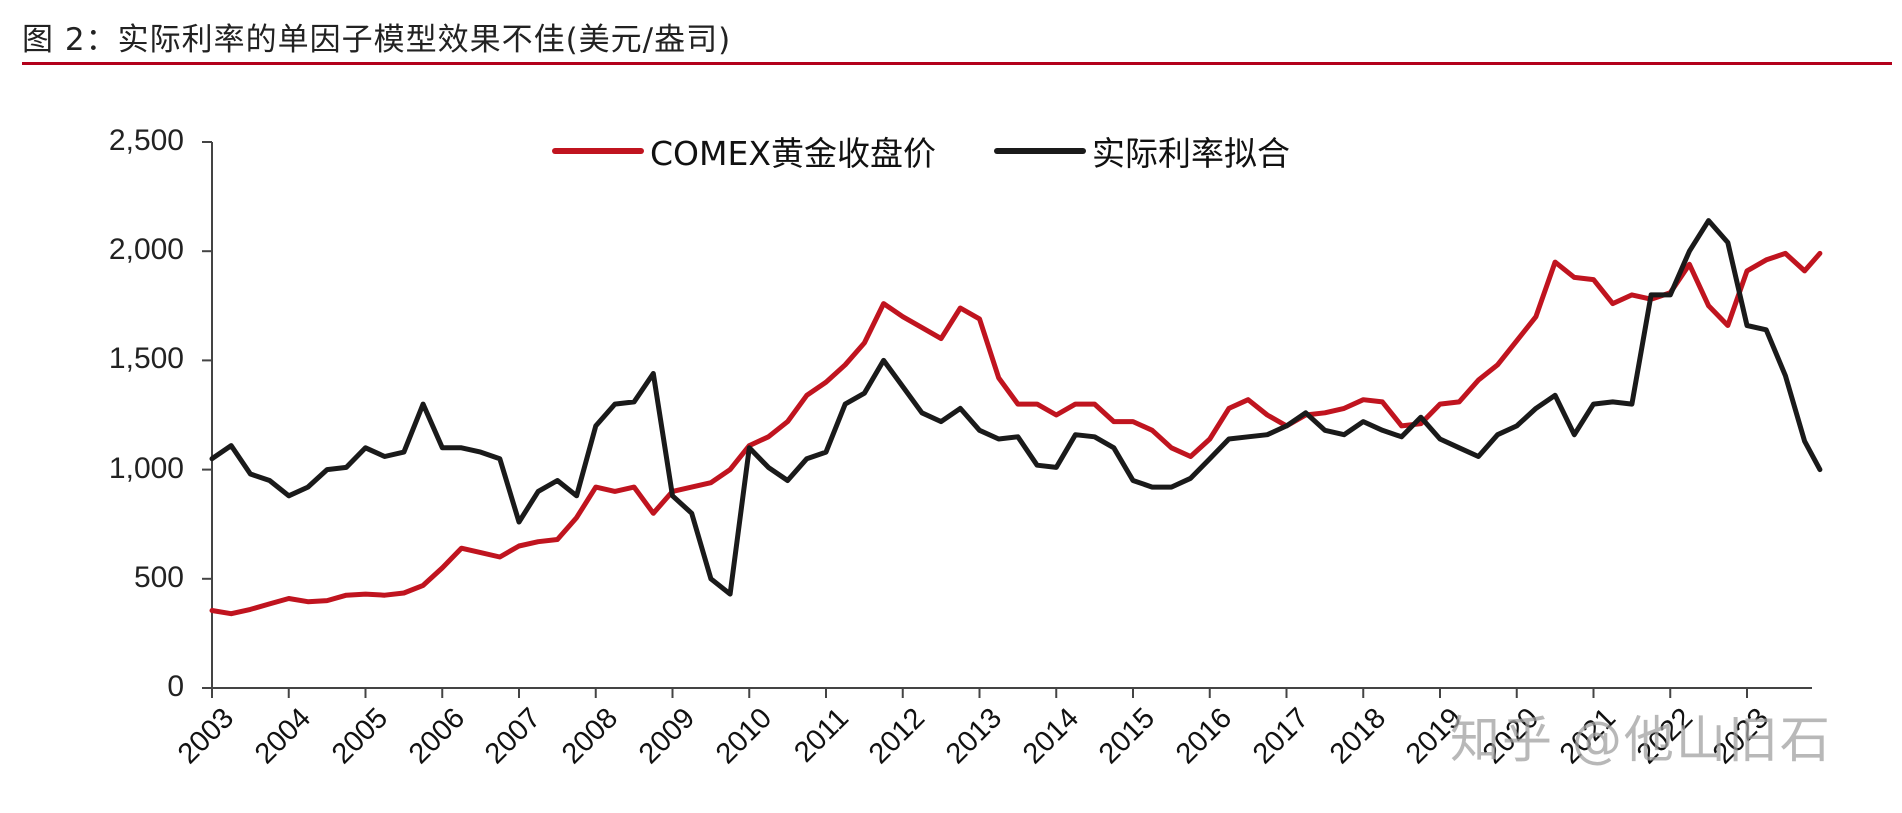 The height and width of the screenshot is (813, 1902). Describe the element at coordinates (158, 577) in the screenshot. I see `y-tick-label: 500` at that location.